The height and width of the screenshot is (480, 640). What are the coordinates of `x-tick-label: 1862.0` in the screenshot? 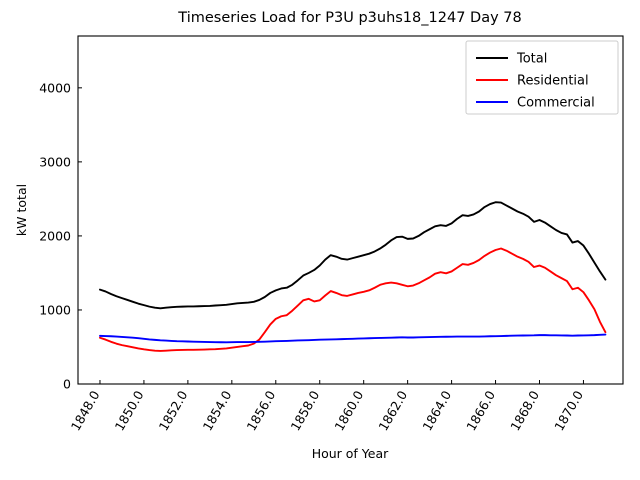 It's located at (392, 410).